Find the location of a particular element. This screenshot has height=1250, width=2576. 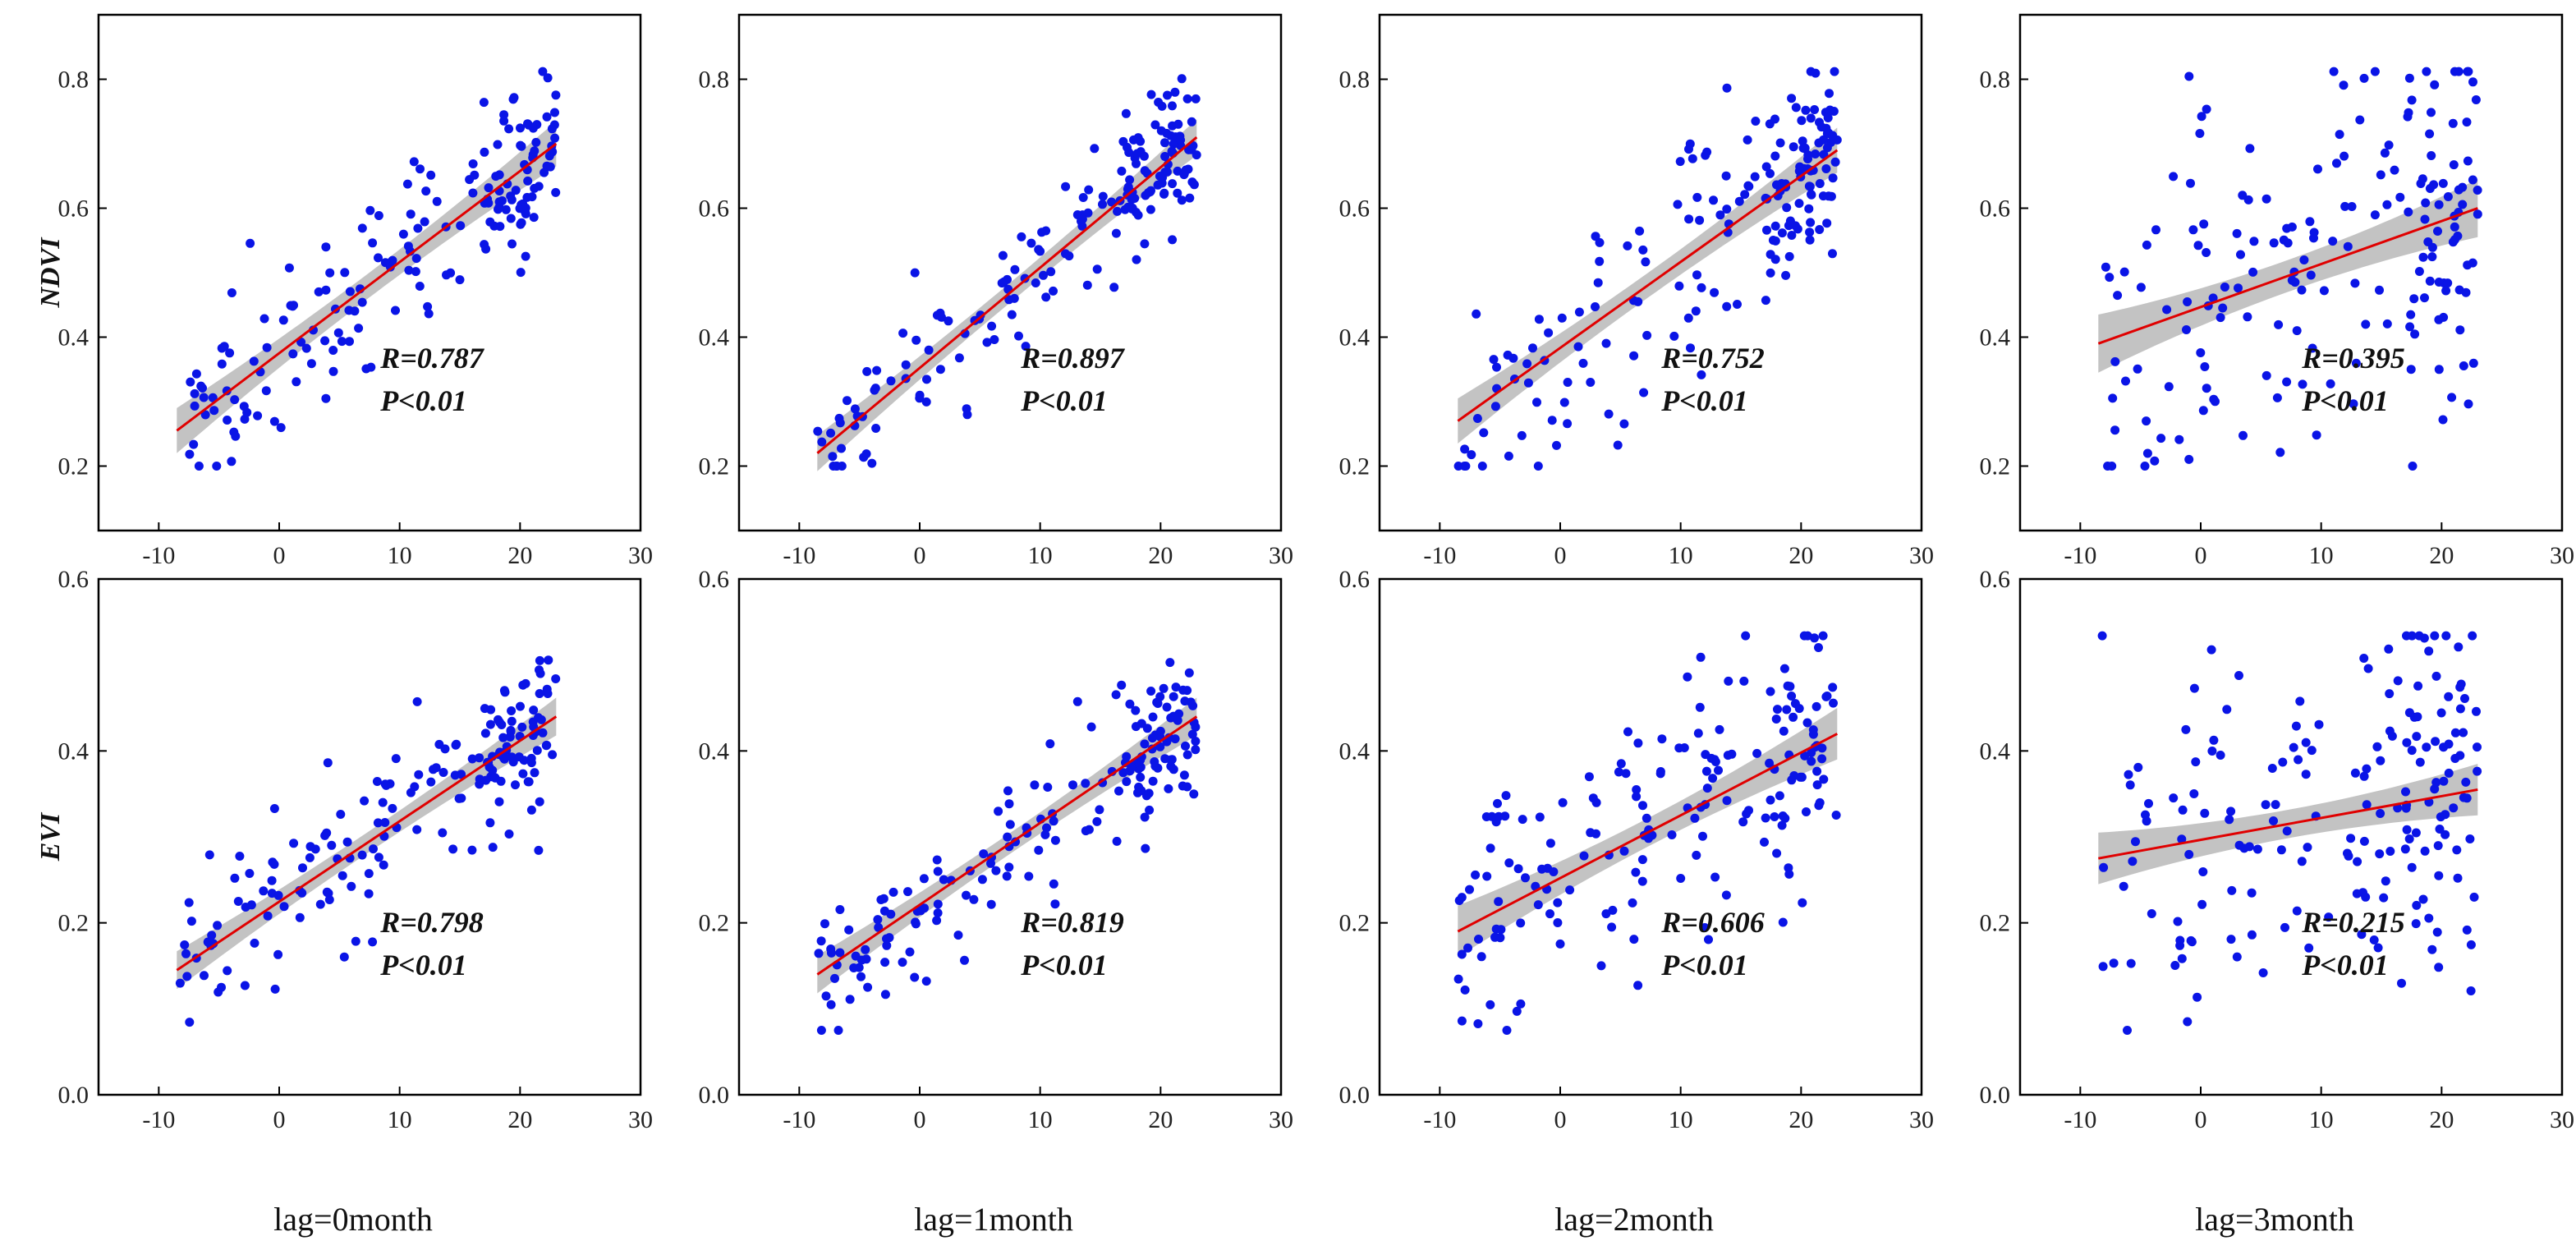

y-tick-label-0-0: 0.6 is located at coordinates (74, 209).